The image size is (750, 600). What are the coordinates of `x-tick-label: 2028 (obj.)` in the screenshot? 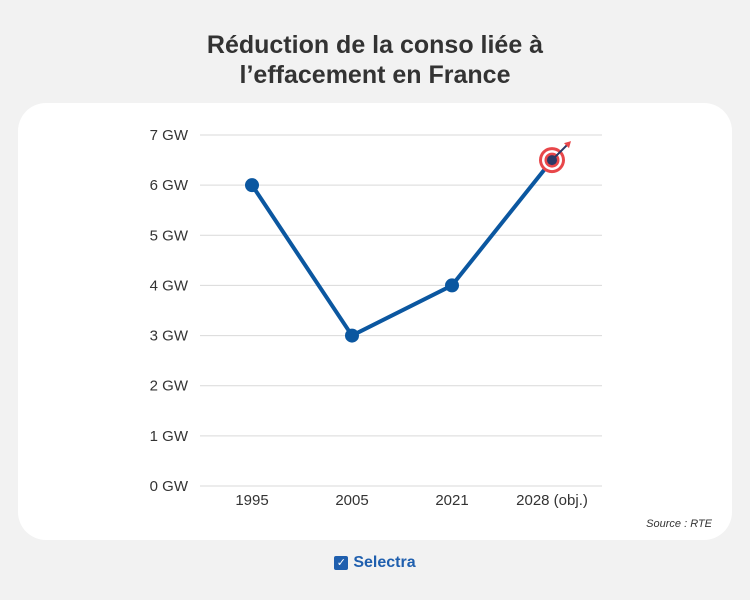 It's located at (552, 500).